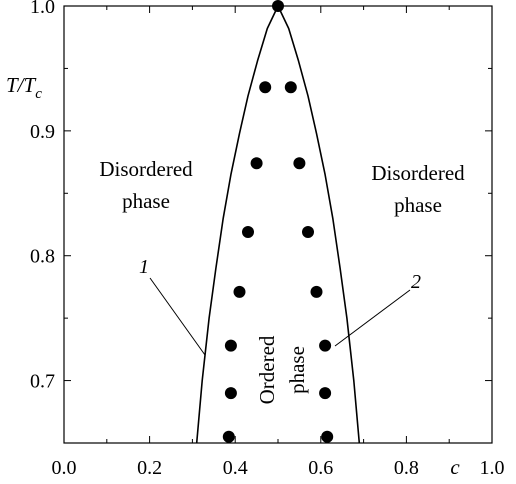 The height and width of the screenshot is (484, 516). What do you see at coordinates (42, 382) in the screenshot?
I see `y-tick-label: 0.7` at bounding box center [42, 382].